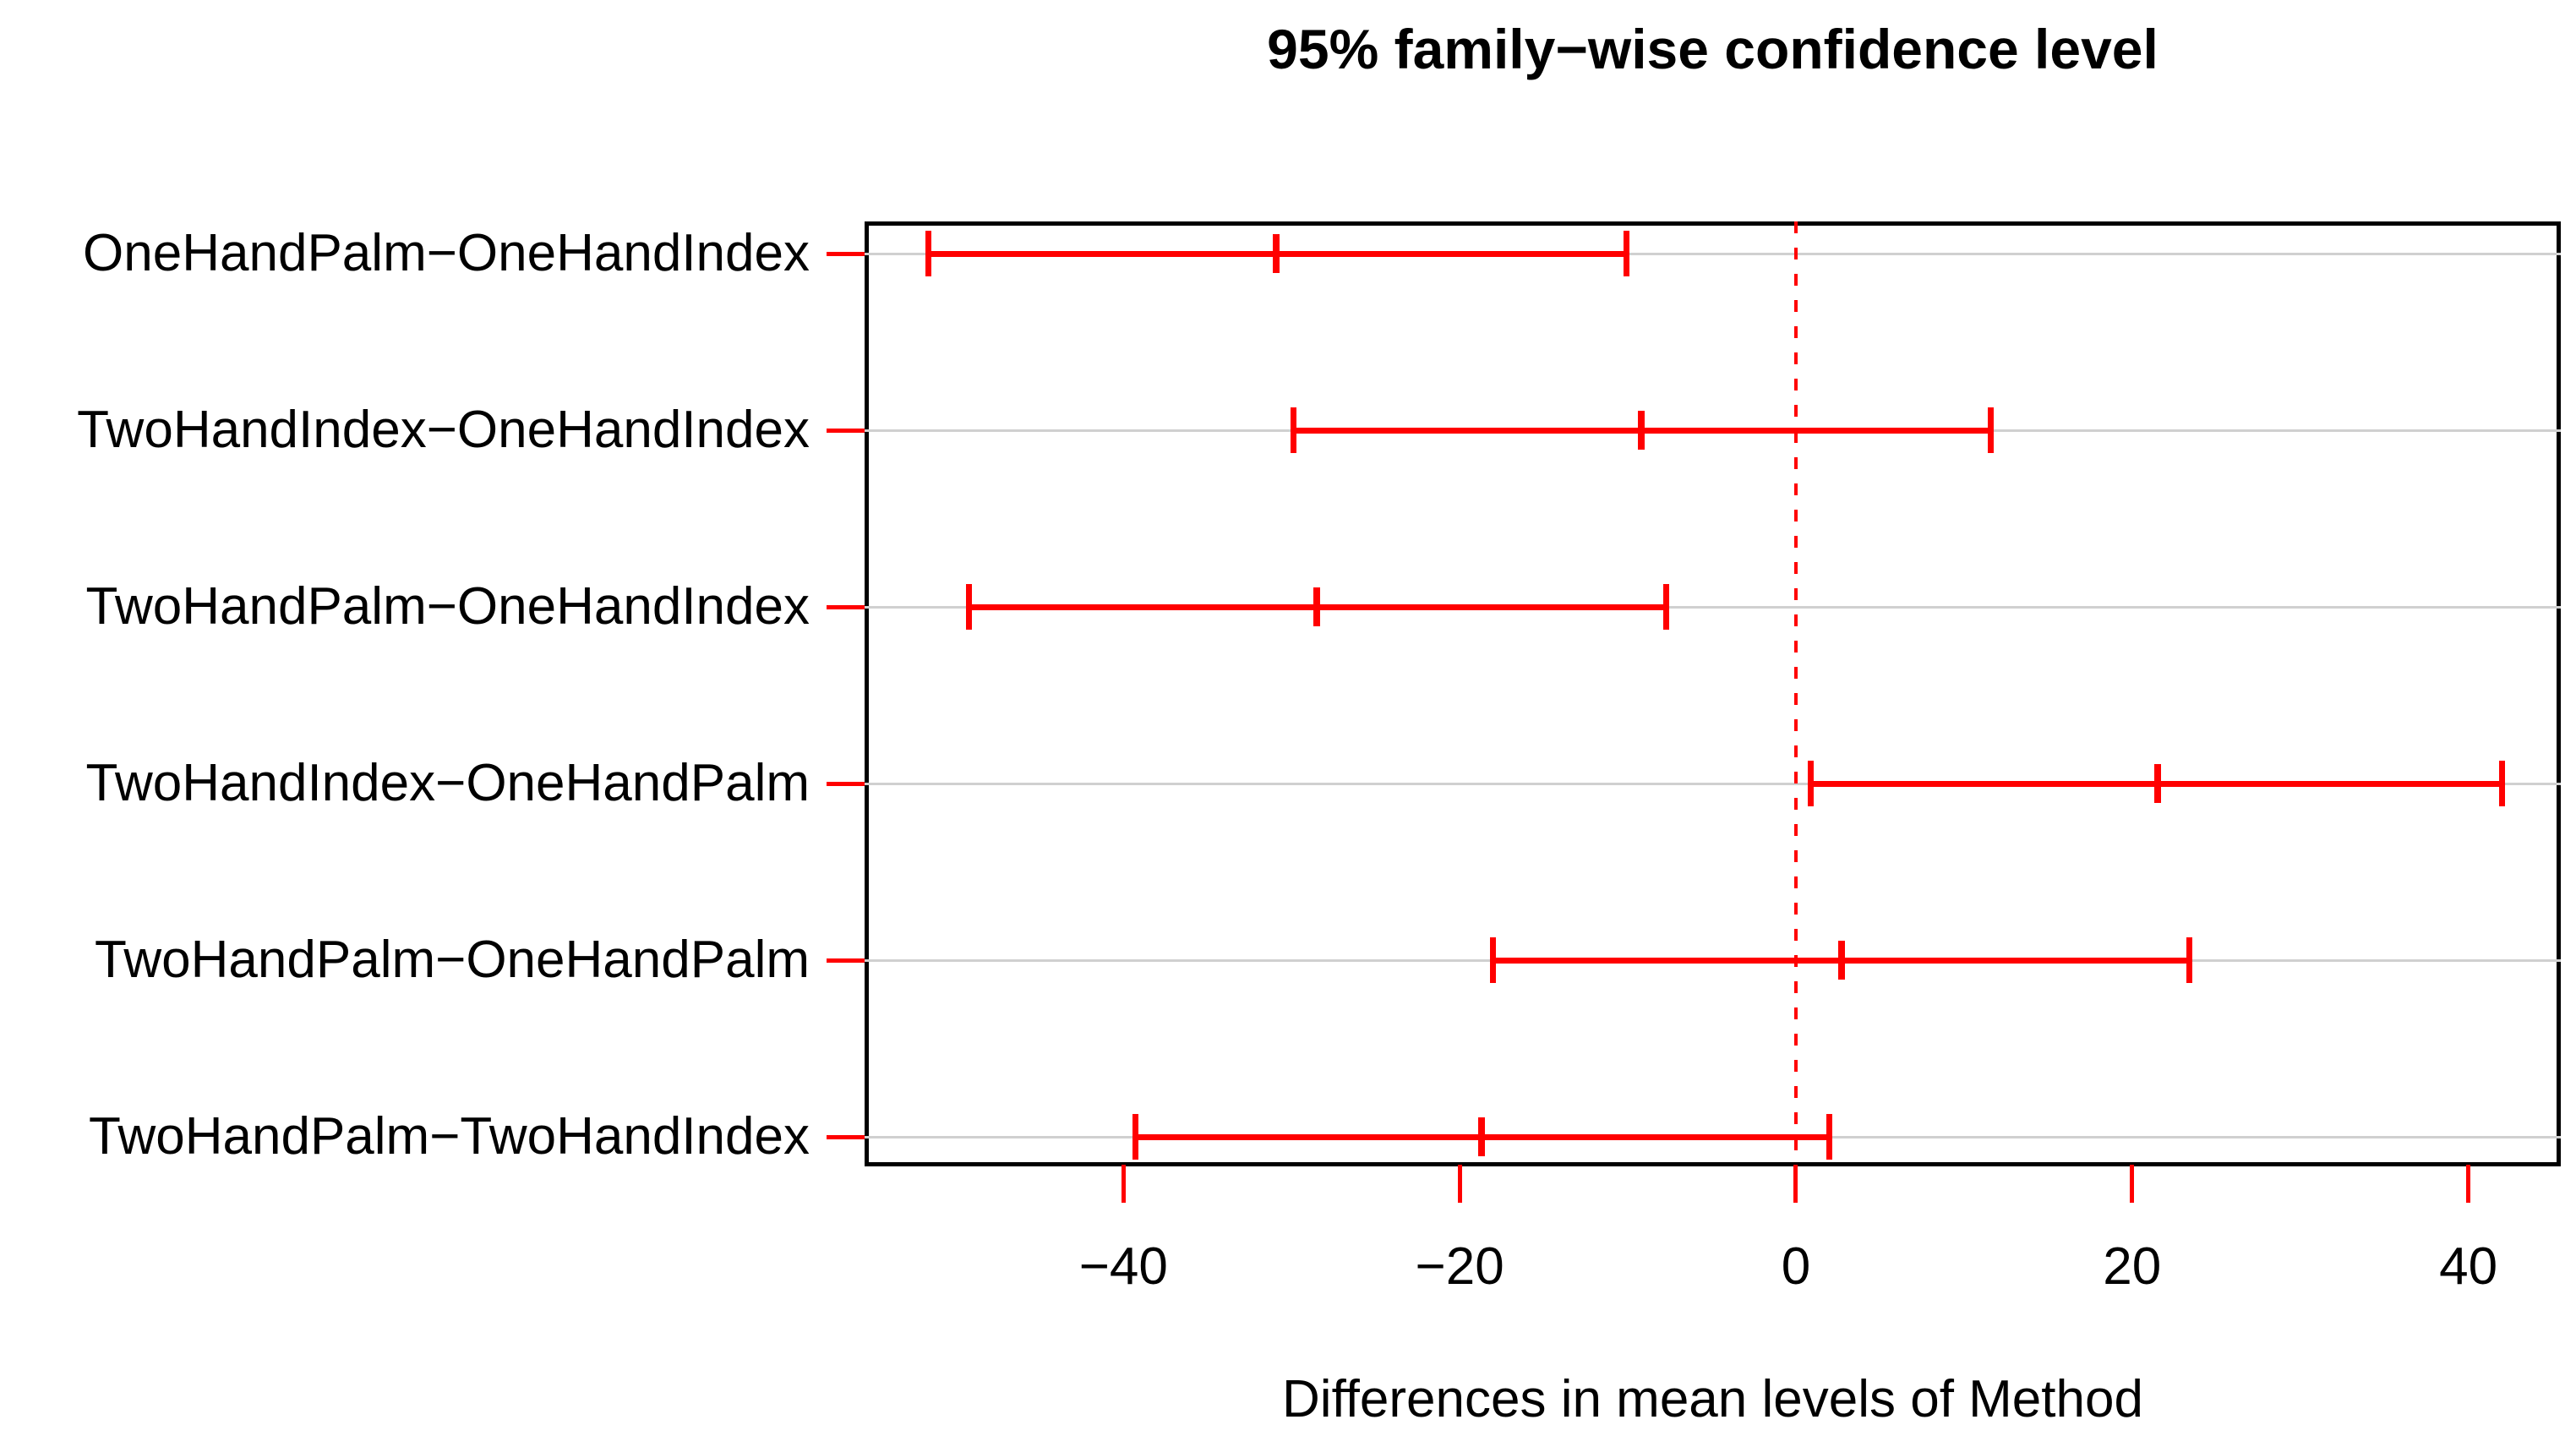 This screenshot has width=2576, height=1447. What do you see at coordinates (1712, 49) in the screenshot?
I see `chart-title: 95% family−wise confidence level` at bounding box center [1712, 49].